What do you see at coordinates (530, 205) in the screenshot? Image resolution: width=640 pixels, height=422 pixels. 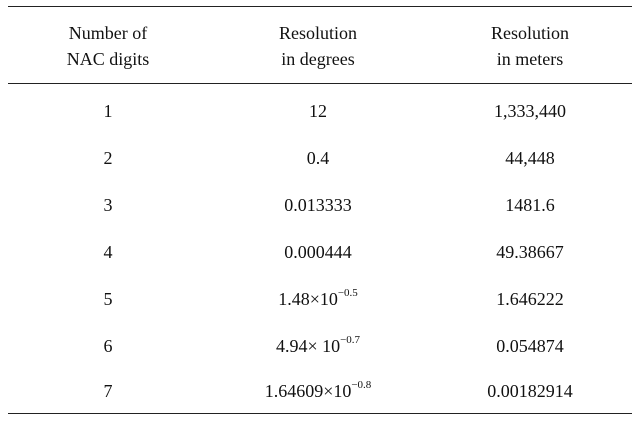 I see `cell-meters: 1481.6` at bounding box center [530, 205].